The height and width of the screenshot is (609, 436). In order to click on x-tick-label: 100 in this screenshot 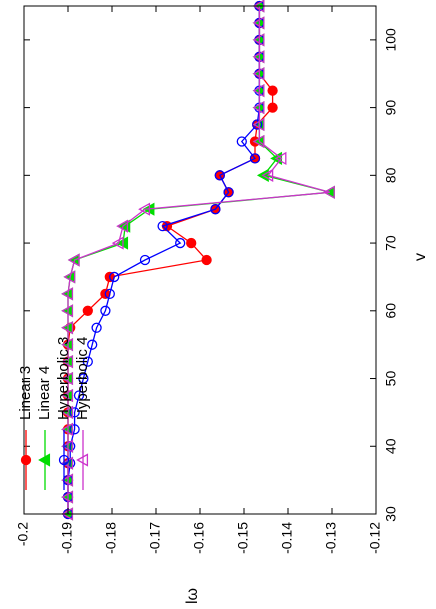, I will do `click(391, 40)`.